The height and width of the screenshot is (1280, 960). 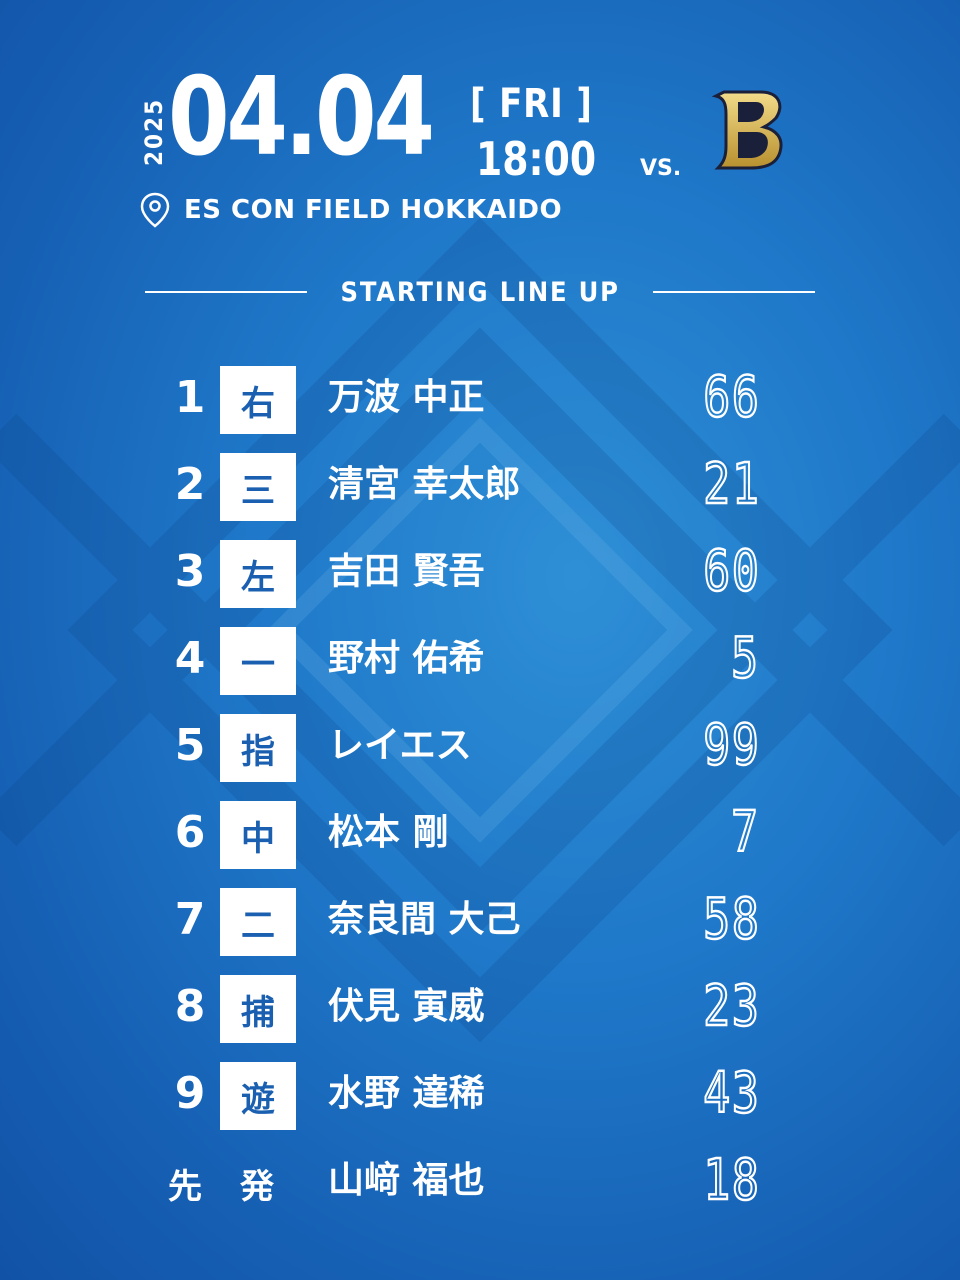 I want to click on game-time: 18:00, so click(x=536, y=159).